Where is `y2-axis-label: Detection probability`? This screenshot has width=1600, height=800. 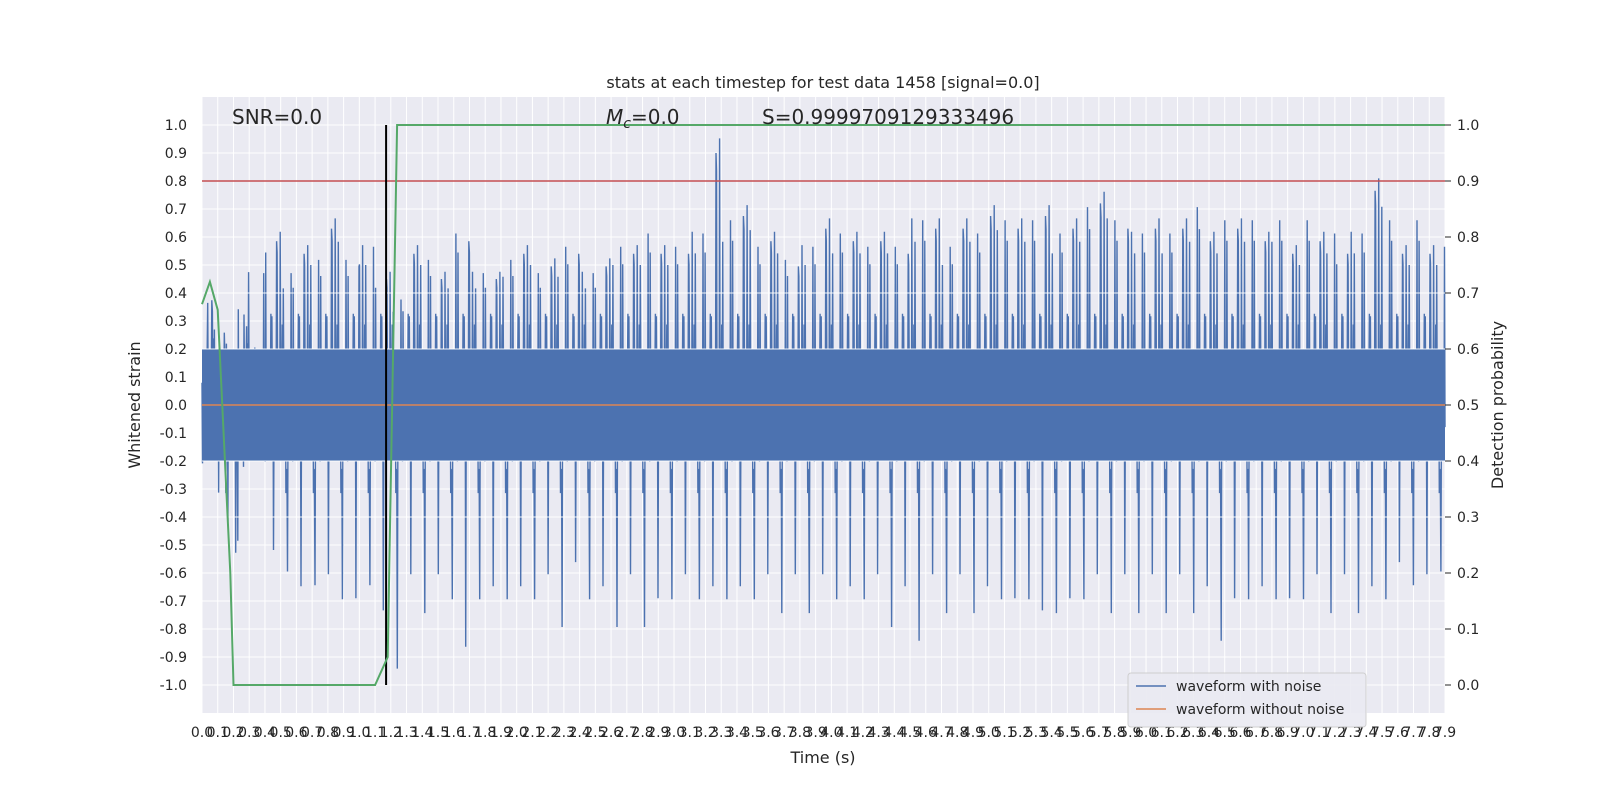
y2-axis-label: Detection probability is located at coordinates (1497, 405).